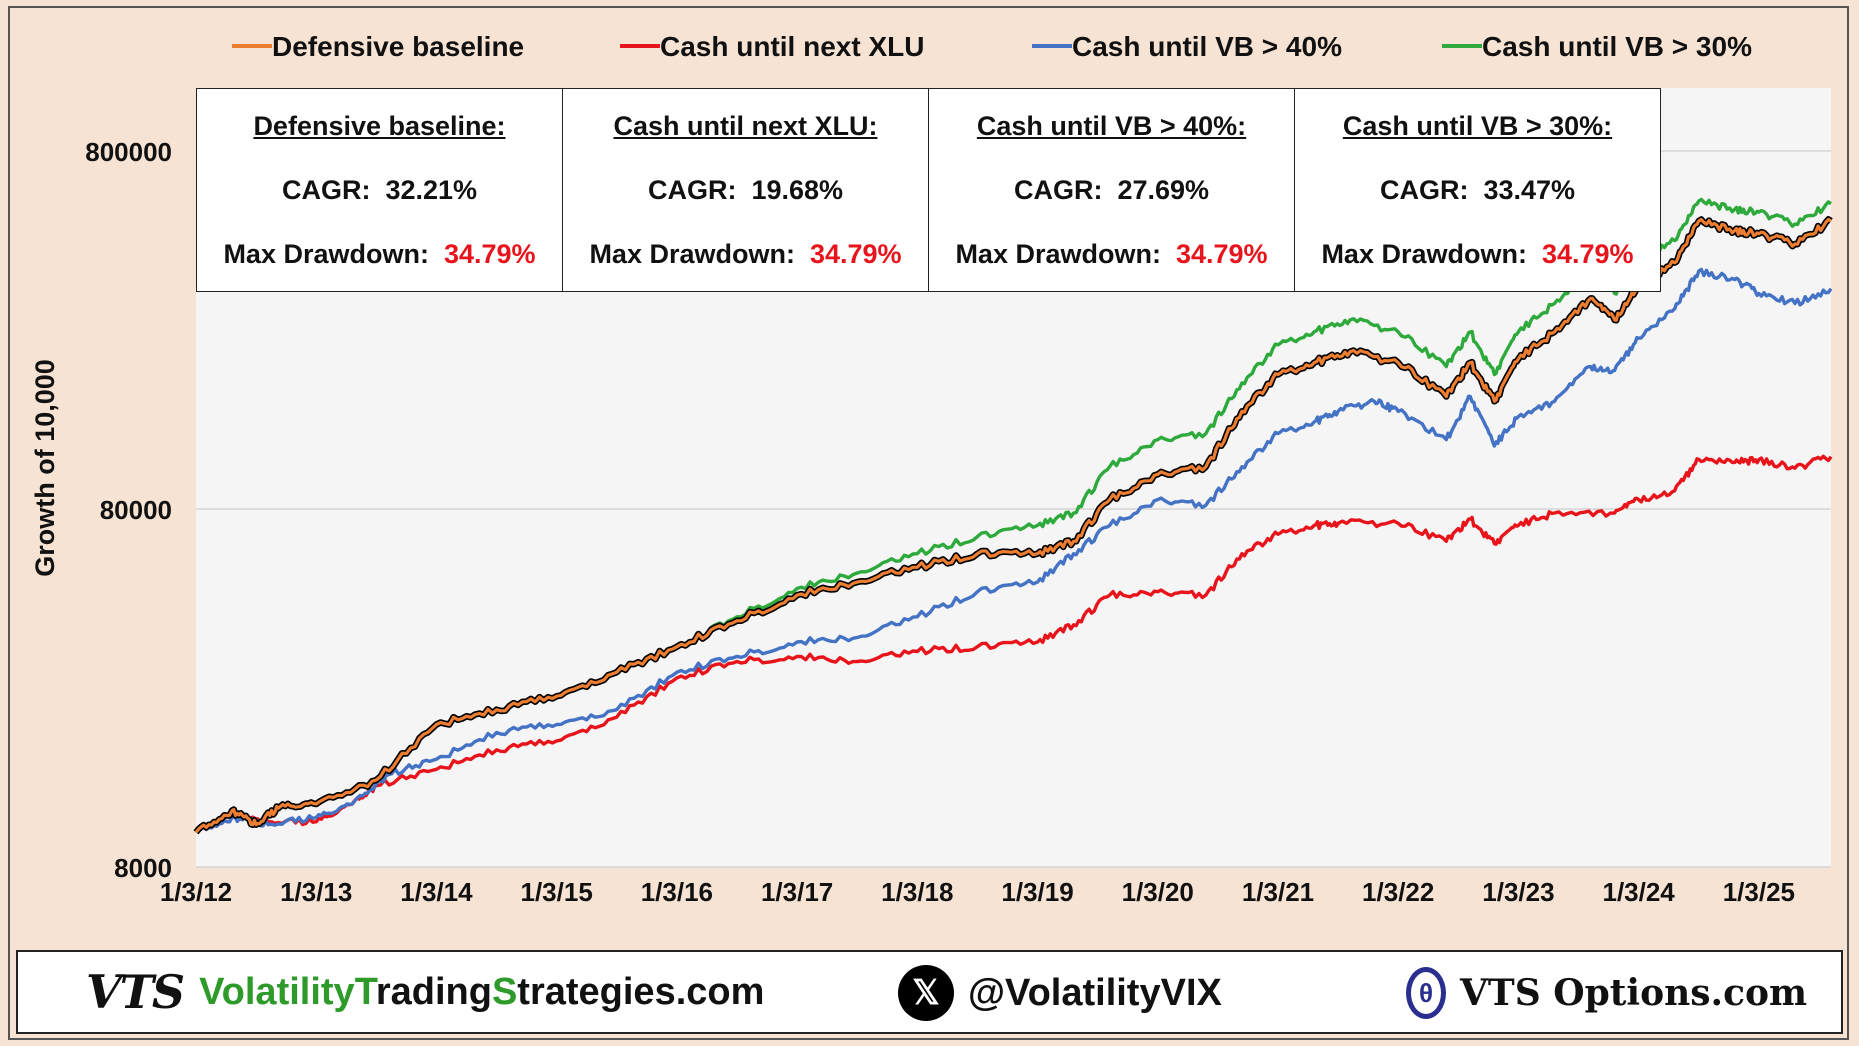  Describe the element at coordinates (1207, 46) in the screenshot. I see `legend-label: Cash until VB > 40%` at that location.